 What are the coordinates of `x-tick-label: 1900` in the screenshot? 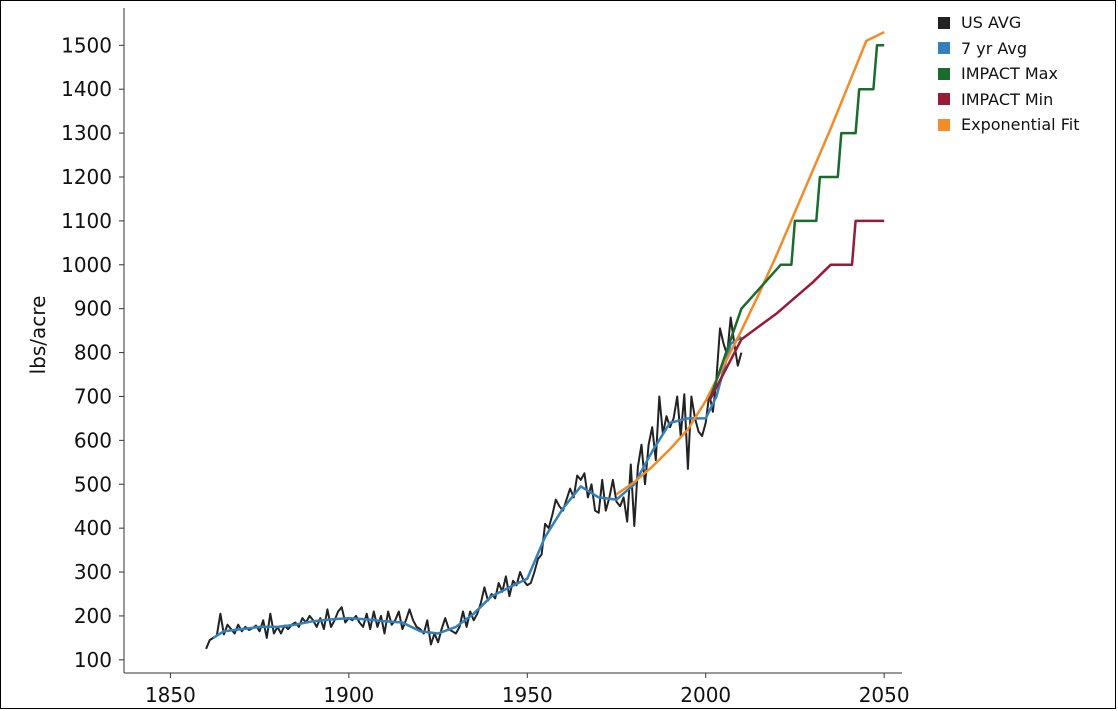 It's located at (348, 695).